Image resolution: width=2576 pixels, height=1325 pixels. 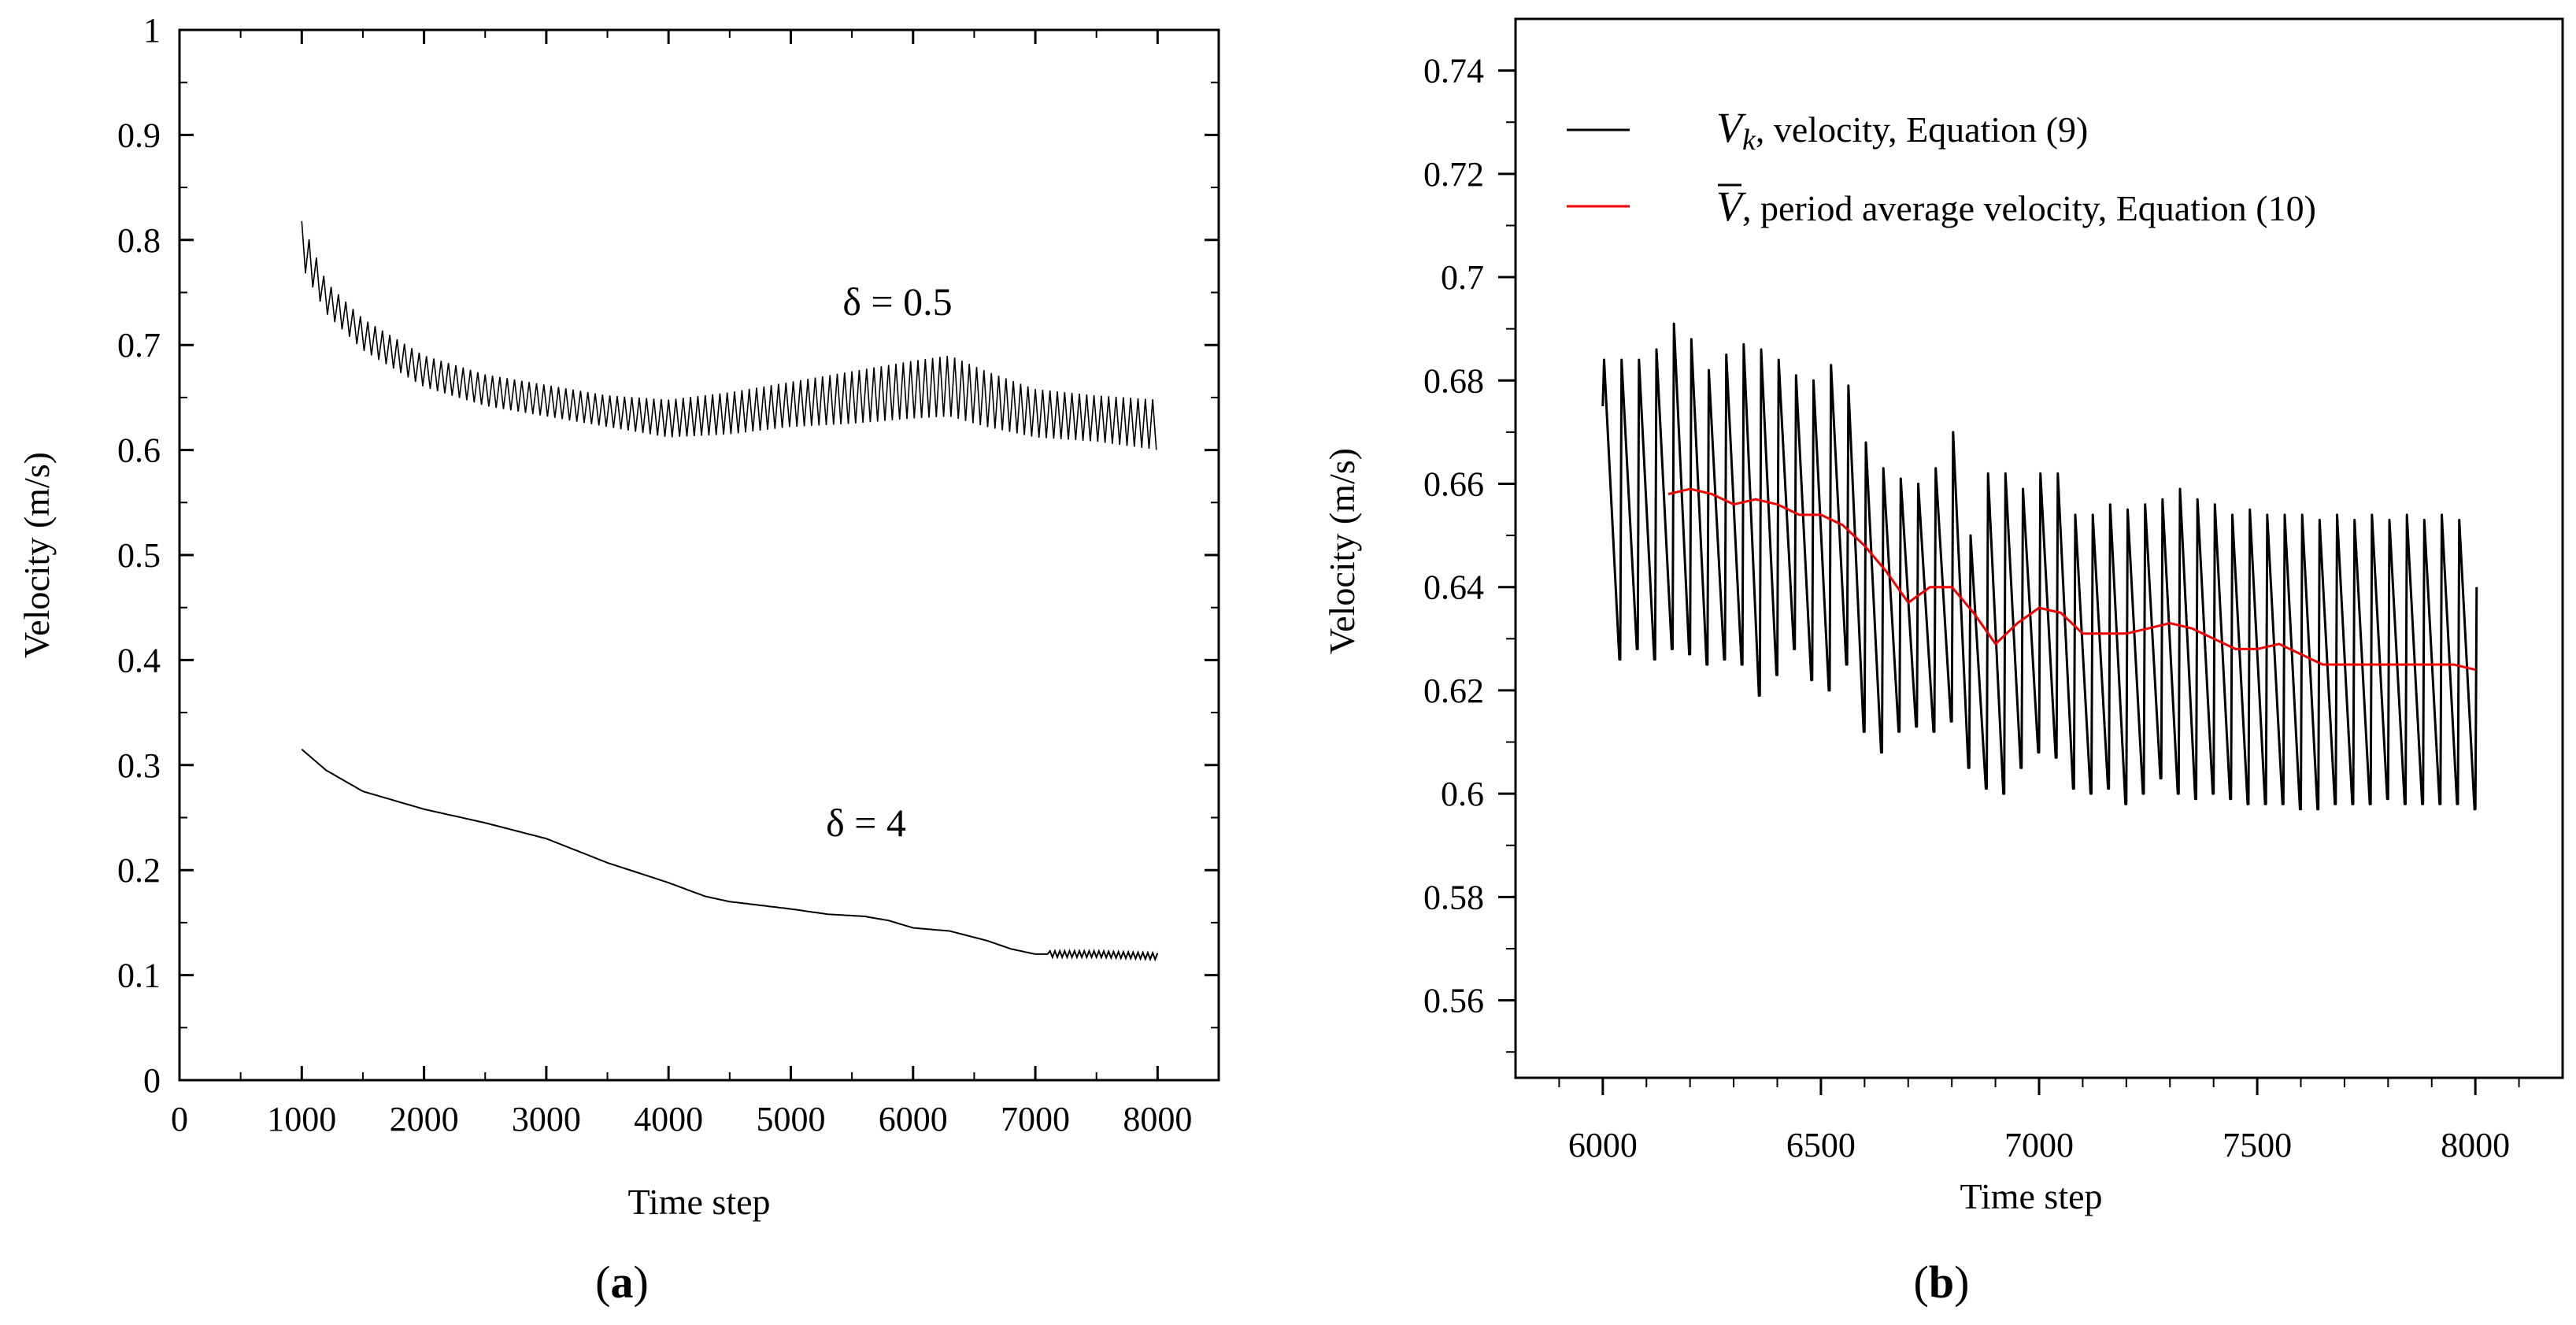 I want to click on panel-a-x-tick-label: 1000, so click(x=301, y=1119).